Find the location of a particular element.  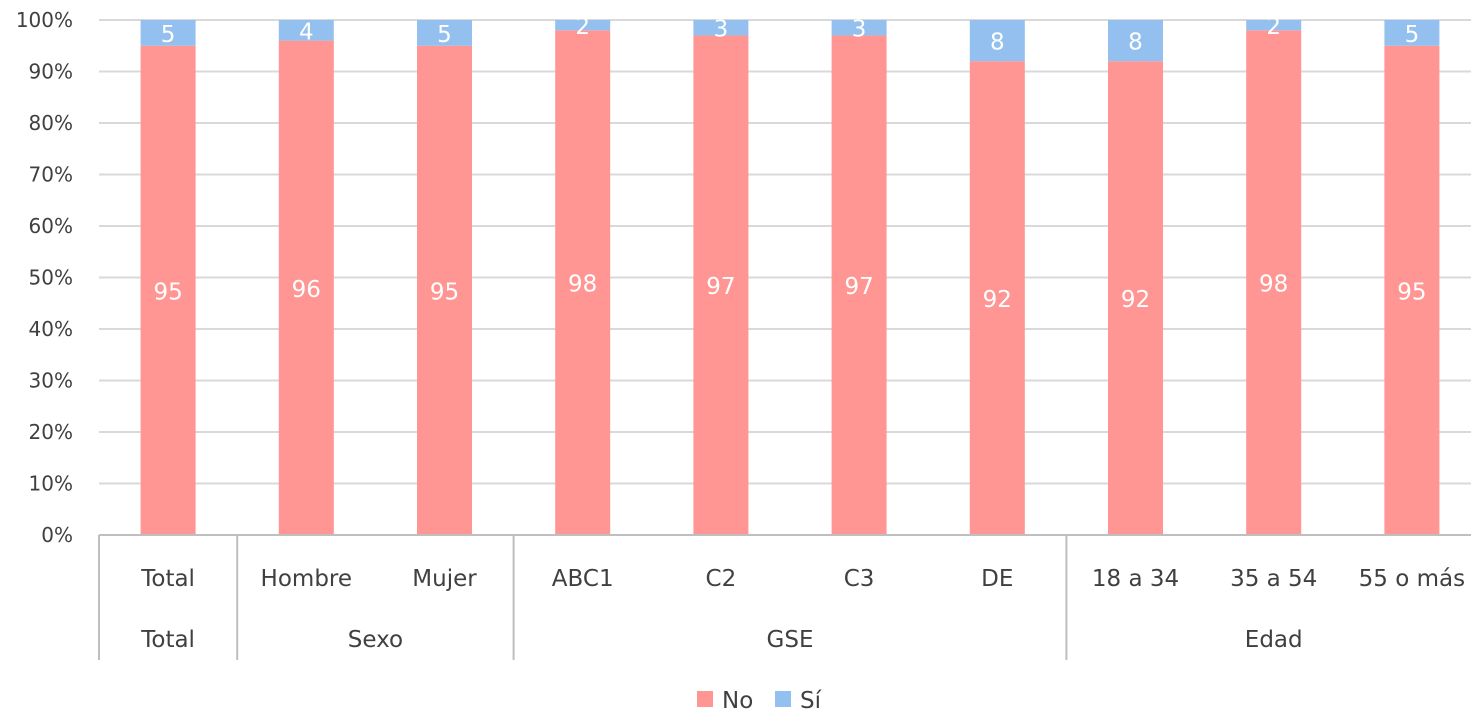

group-label: GSE is located at coordinates (790, 640).